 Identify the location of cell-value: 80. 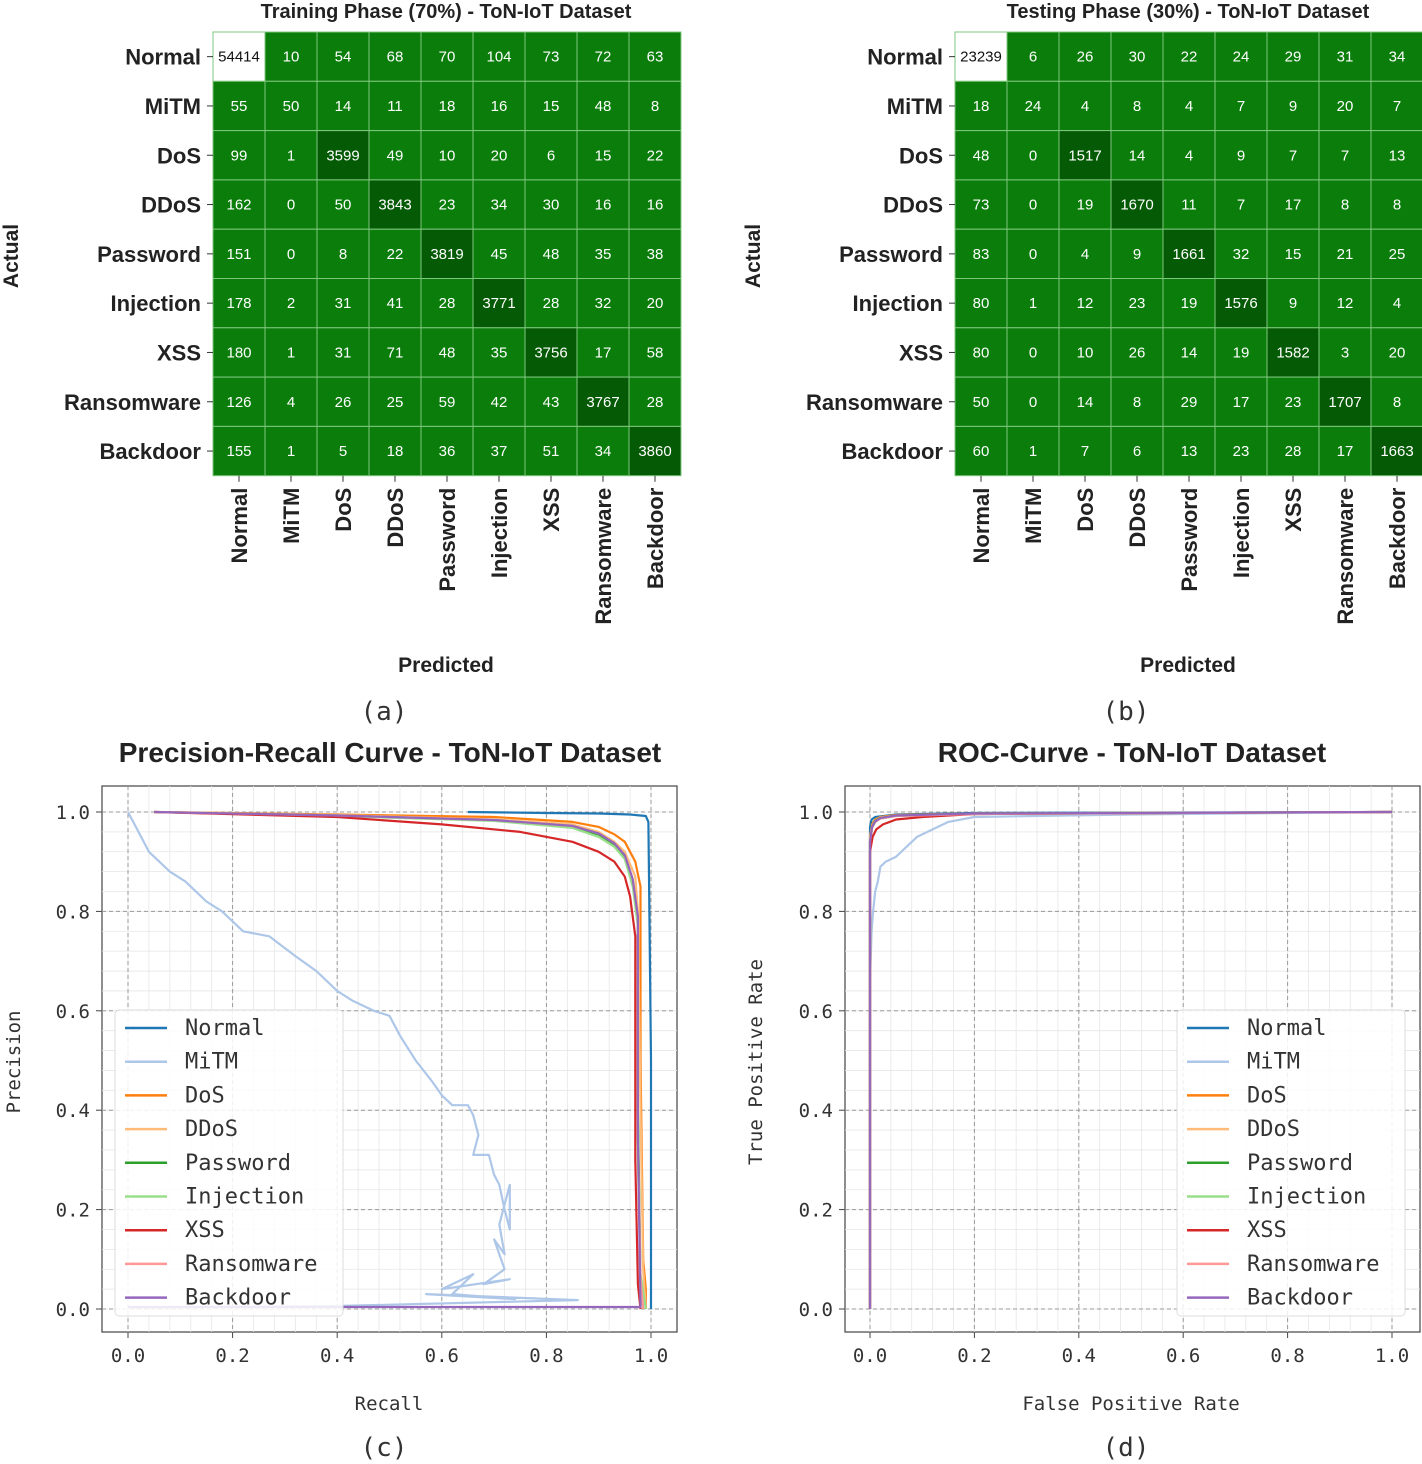
(981, 303).